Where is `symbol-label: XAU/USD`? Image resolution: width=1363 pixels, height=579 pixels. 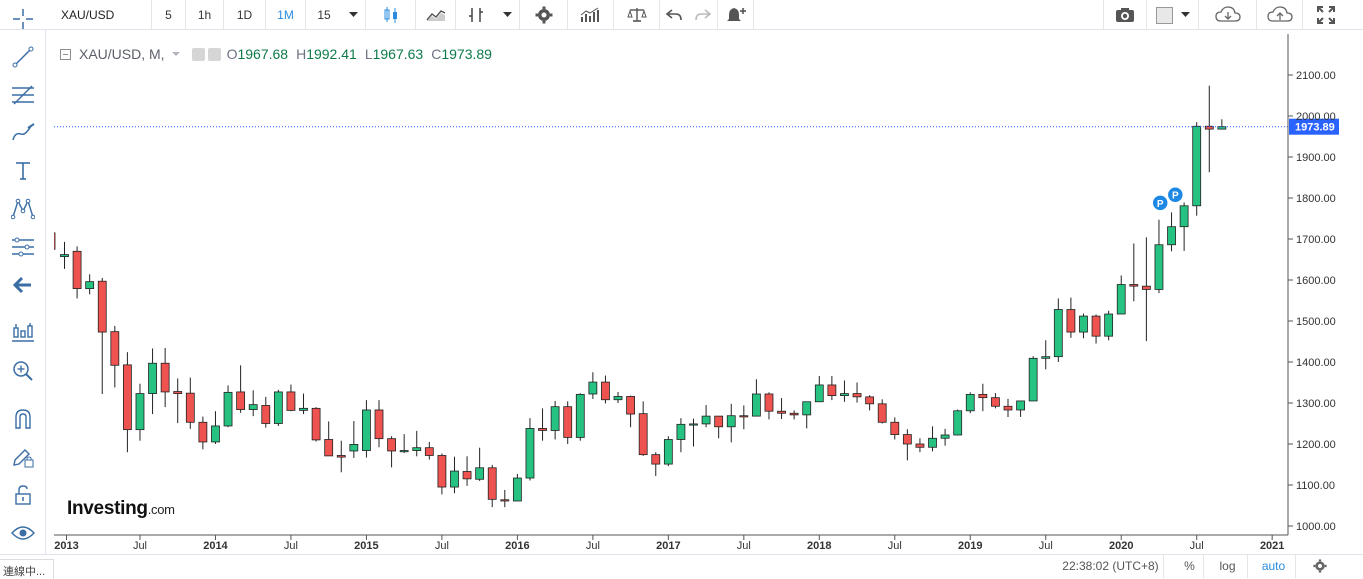
symbol-label: XAU/USD is located at coordinates (88, 15).